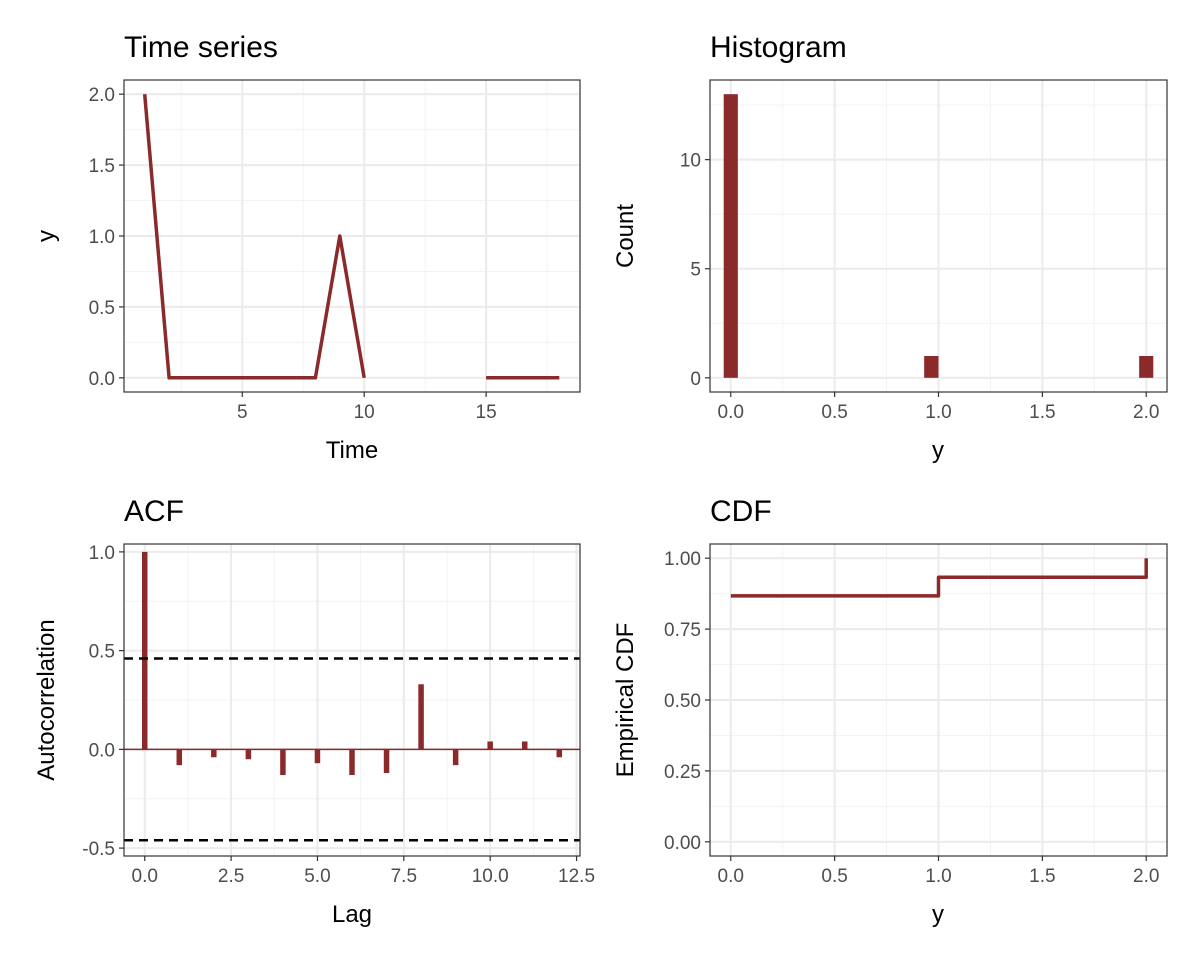 Image resolution: width=1200 pixels, height=965 pixels. Describe the element at coordinates (352, 450) in the screenshot. I see `time-series-xlabel: Time` at that location.